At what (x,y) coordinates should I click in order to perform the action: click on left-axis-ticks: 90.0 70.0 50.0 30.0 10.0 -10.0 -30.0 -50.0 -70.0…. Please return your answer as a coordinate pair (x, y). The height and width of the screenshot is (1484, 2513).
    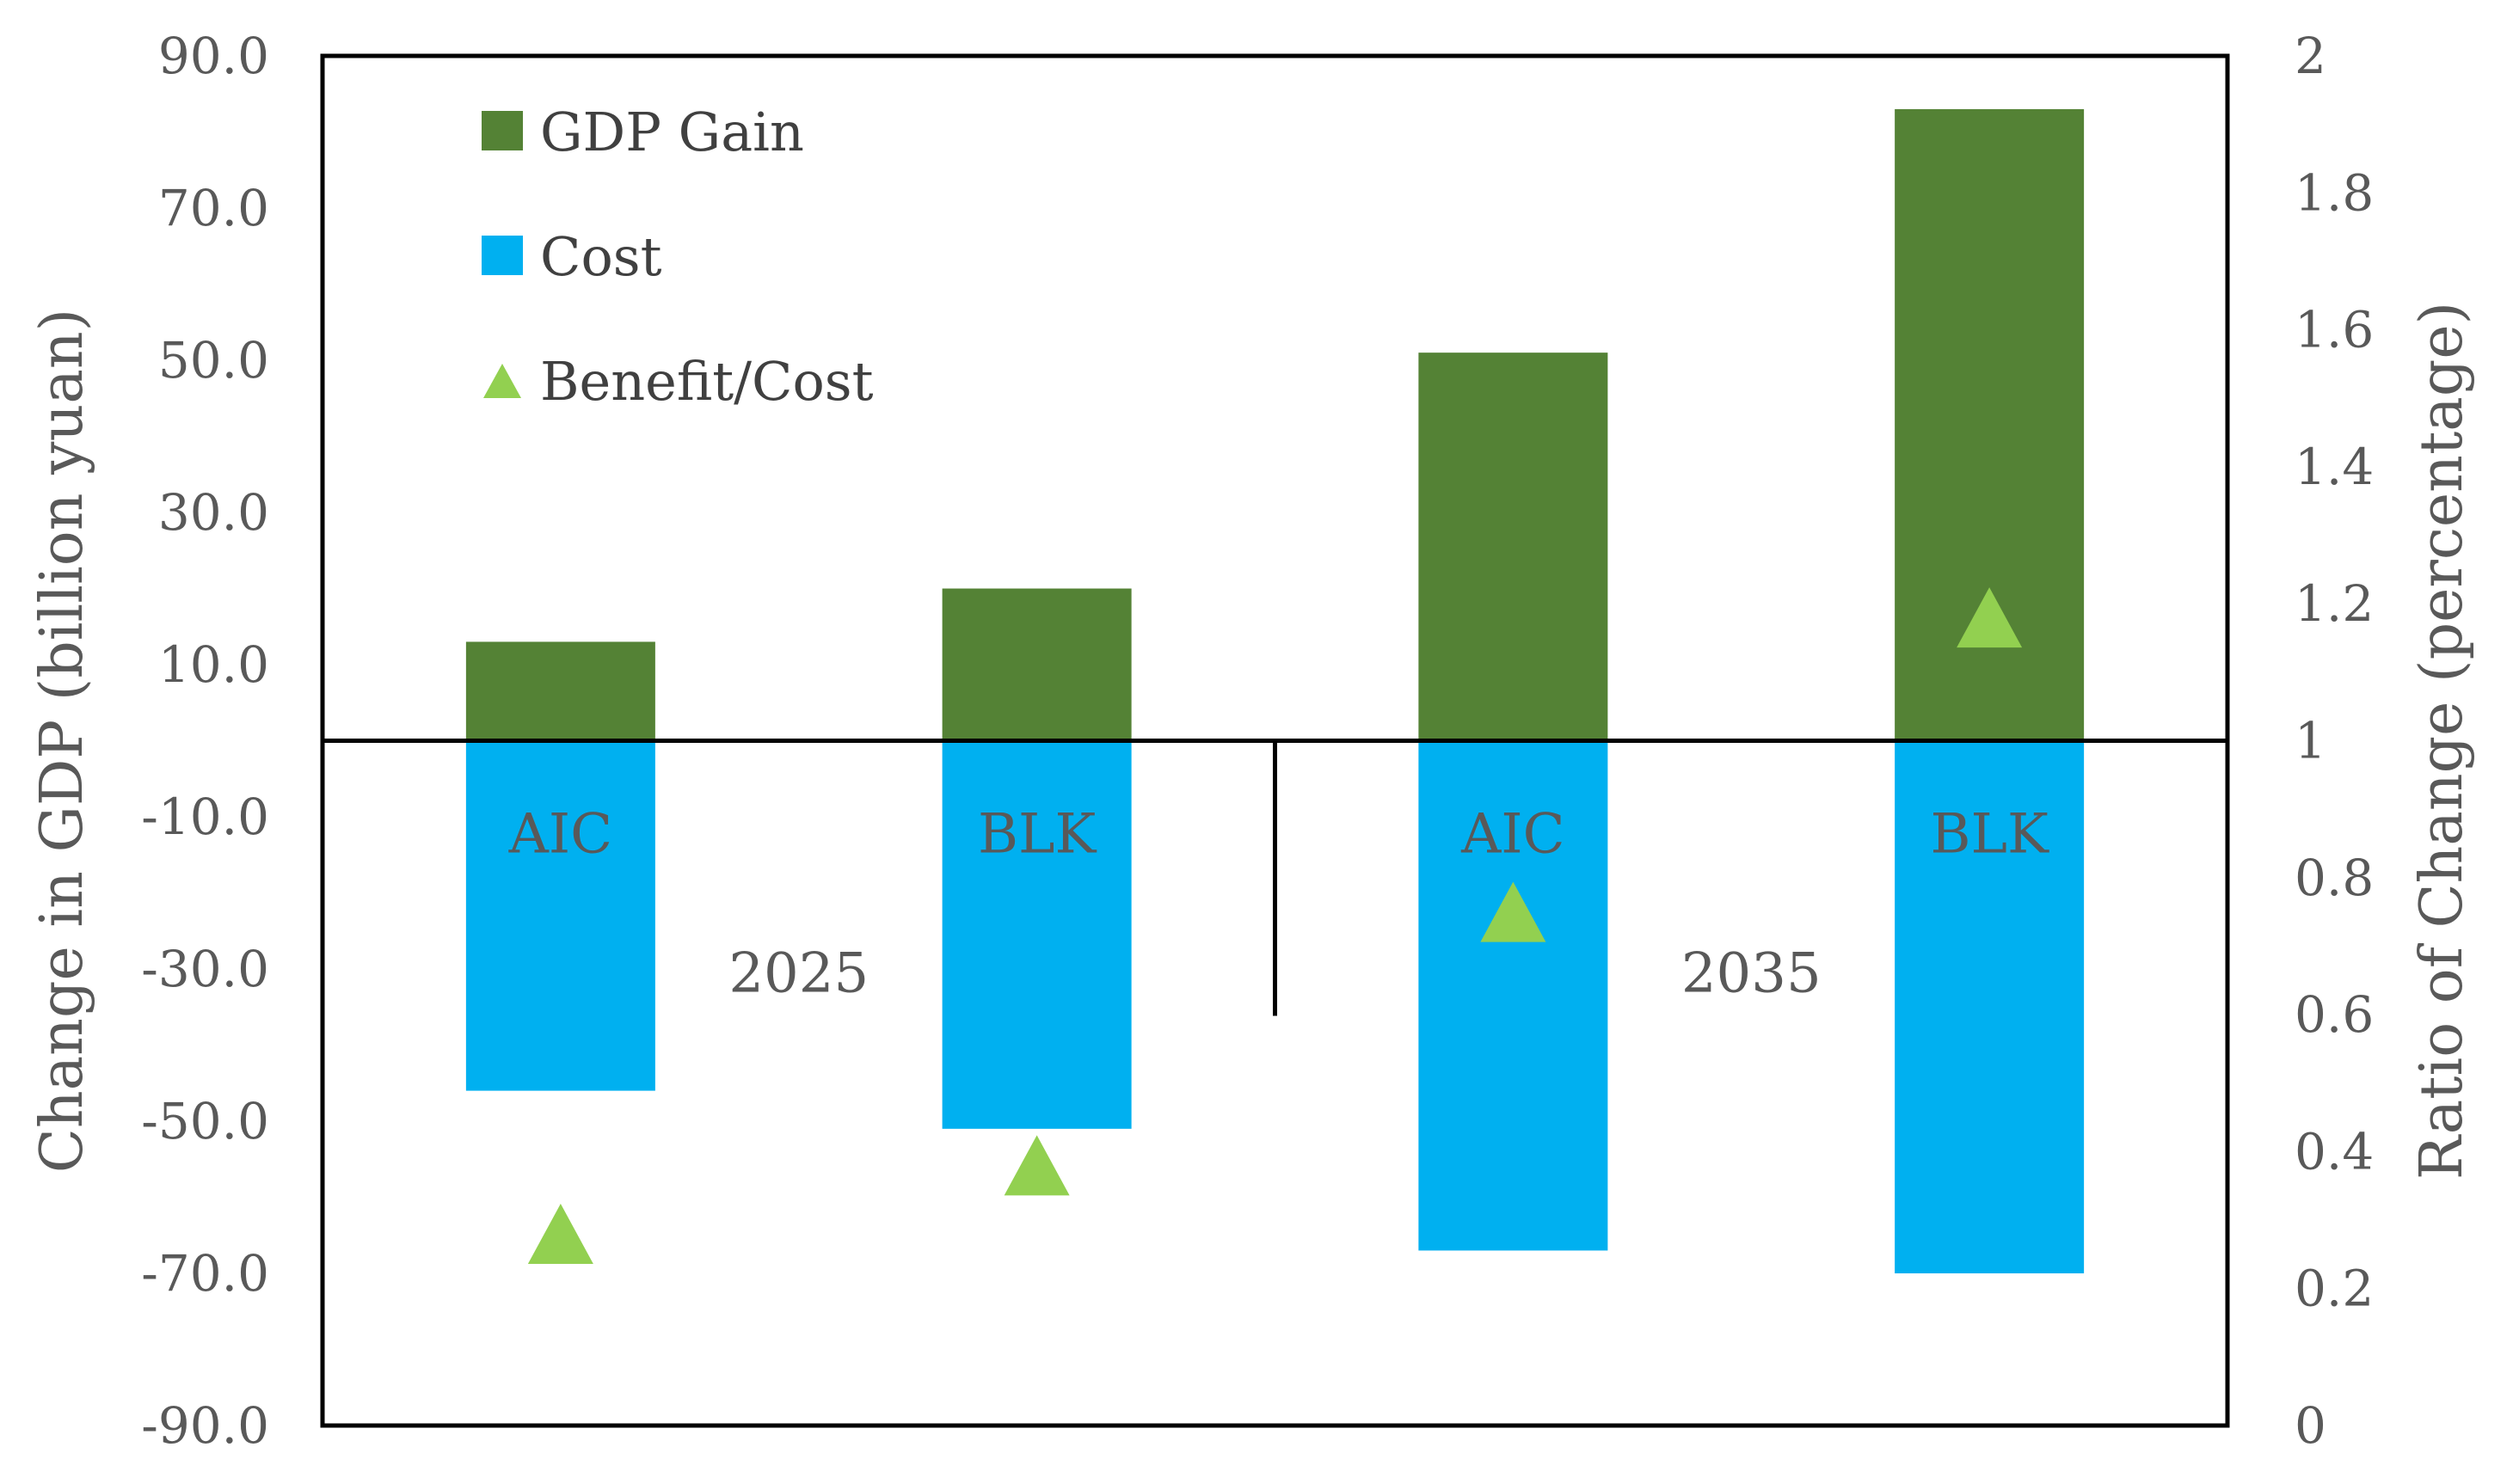
    Looking at the image, I should click on (205, 741).